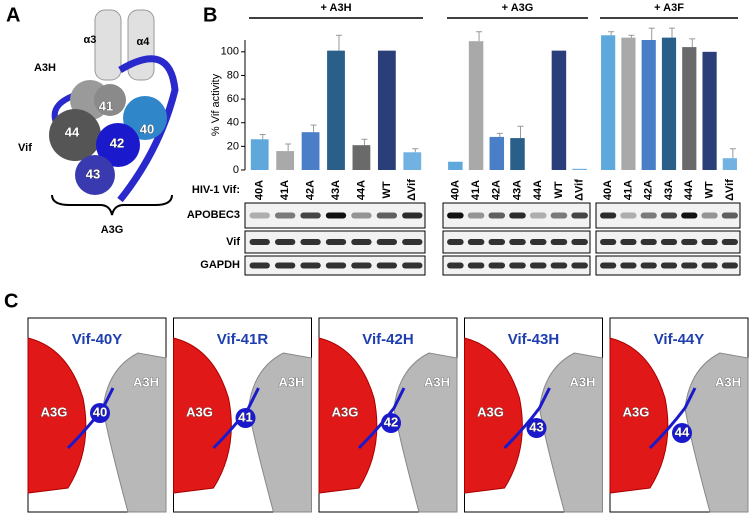 This screenshot has height=513, width=750. Describe the element at coordinates (335, 8) in the screenshot. I see `group-title: + A3H` at that location.